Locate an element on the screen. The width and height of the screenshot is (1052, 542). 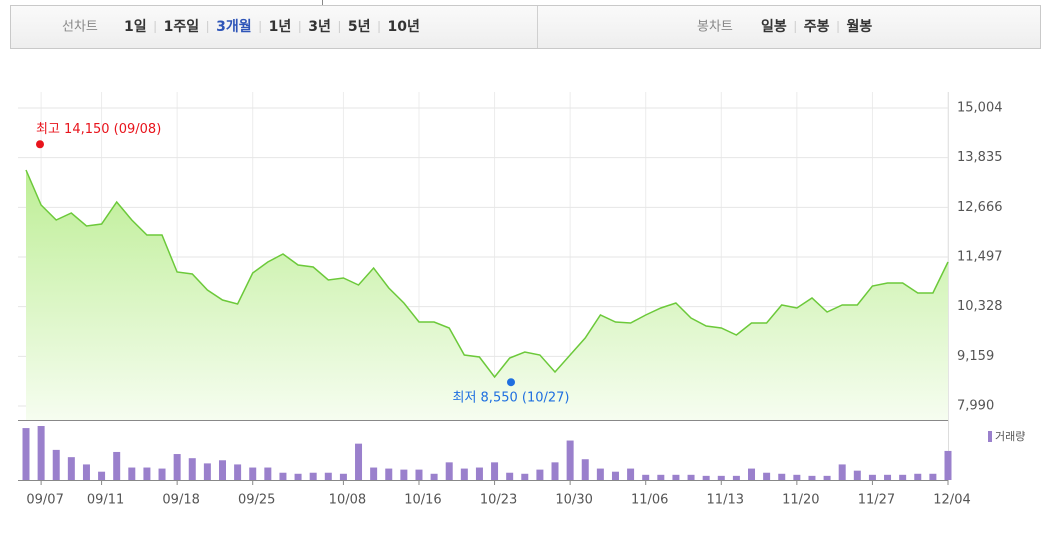
x-tick-label: 10/16 is located at coordinates (422, 500).